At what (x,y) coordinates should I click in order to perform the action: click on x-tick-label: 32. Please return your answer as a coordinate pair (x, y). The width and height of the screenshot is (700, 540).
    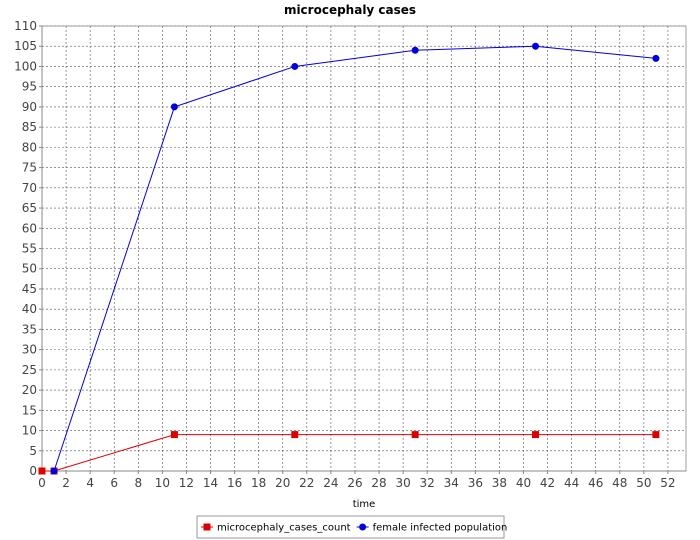
    Looking at the image, I should click on (427, 483).